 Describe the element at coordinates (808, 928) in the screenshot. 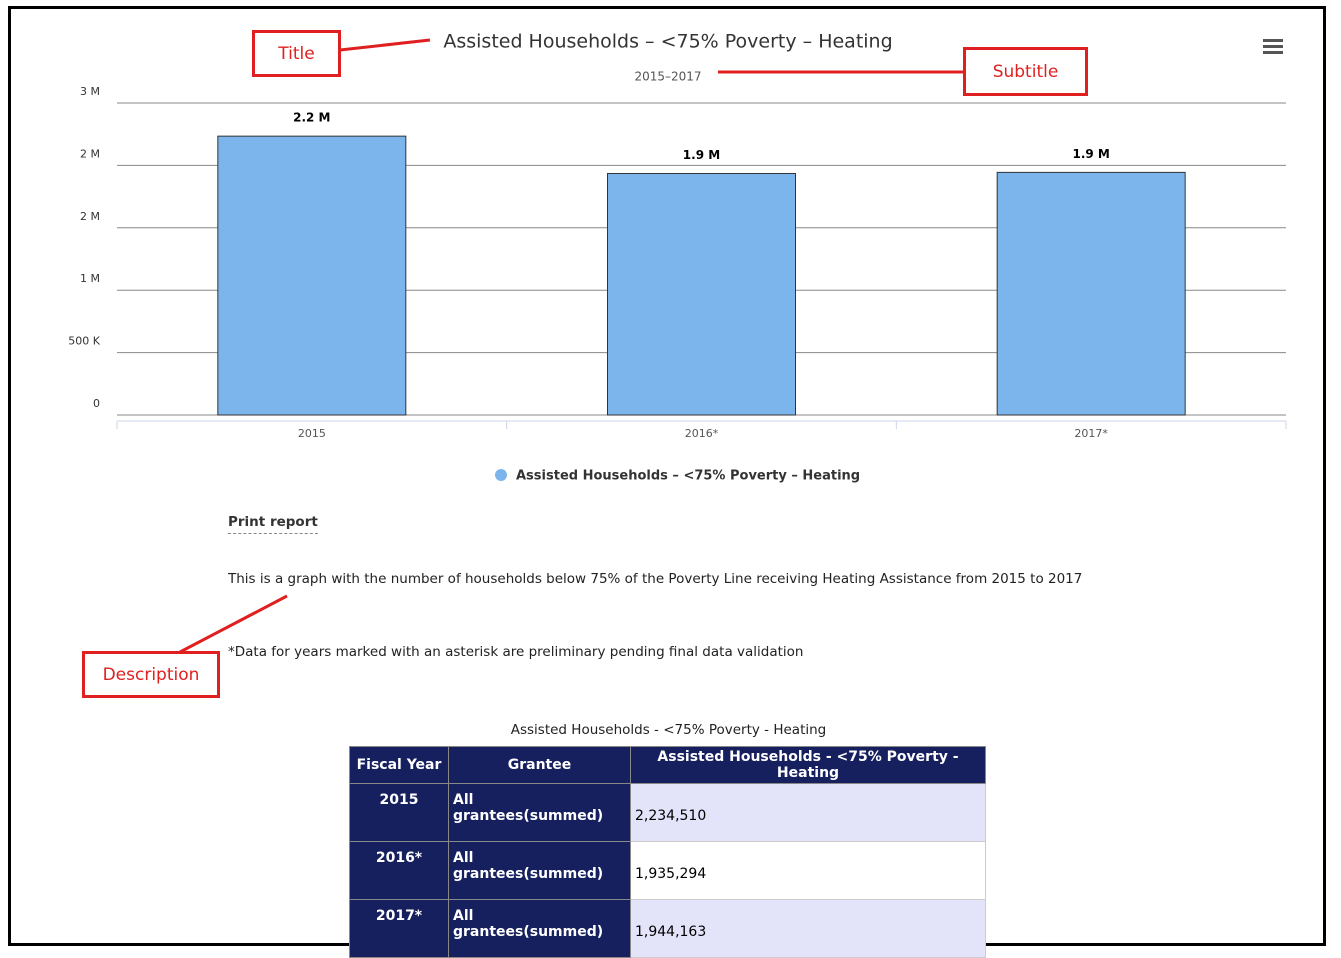

I see `table-cell: 1,944,163` at that location.